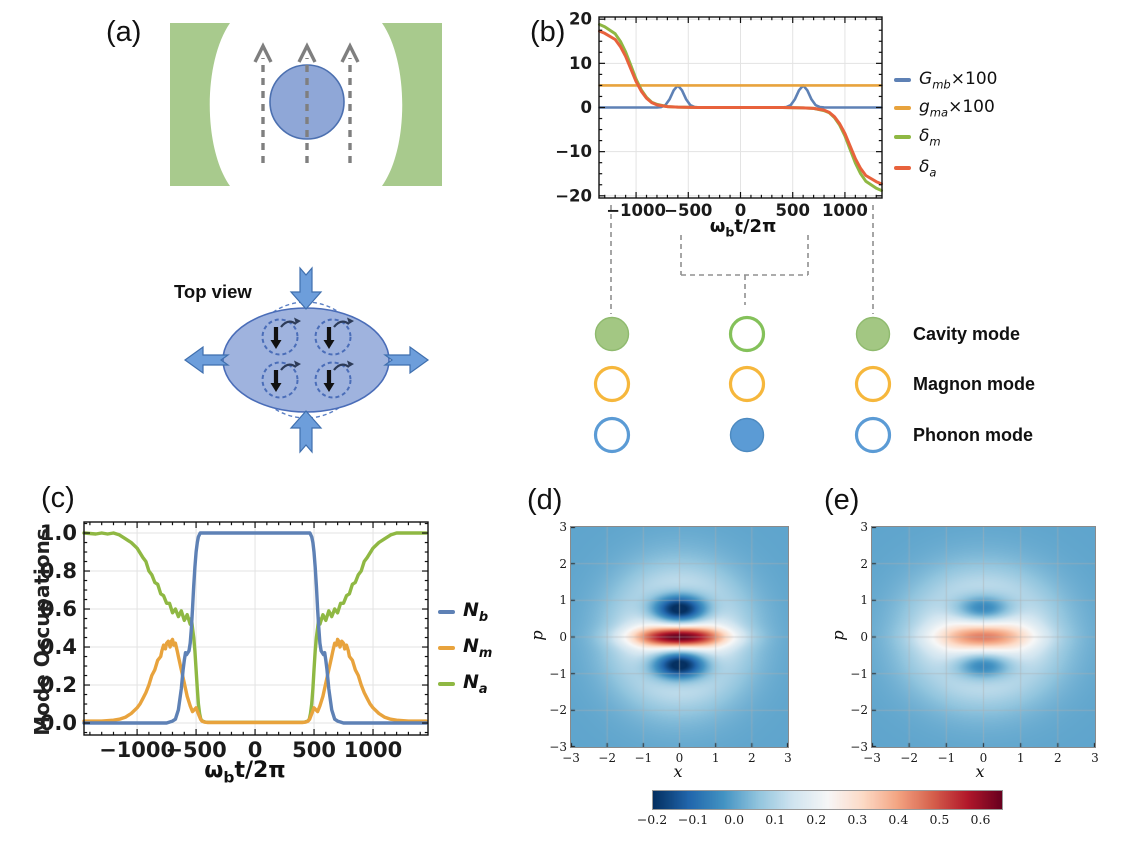 This screenshot has width=1133, height=842. I want to click on legend-label: gma×100, so click(957, 108).